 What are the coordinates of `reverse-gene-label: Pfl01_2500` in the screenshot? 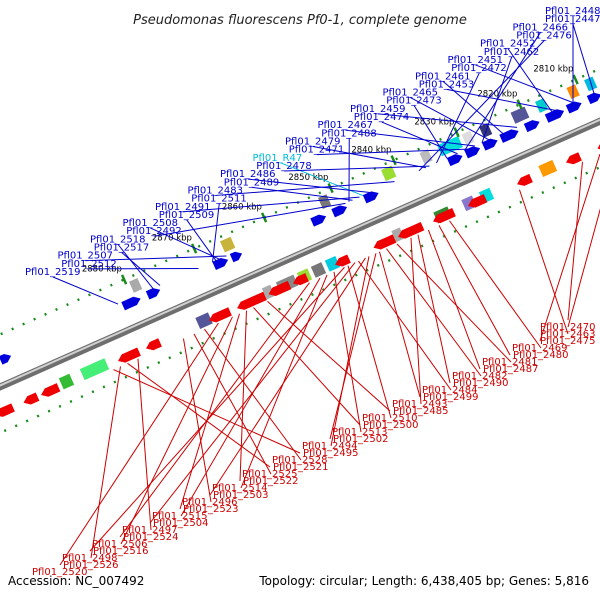 It's located at (391, 425).